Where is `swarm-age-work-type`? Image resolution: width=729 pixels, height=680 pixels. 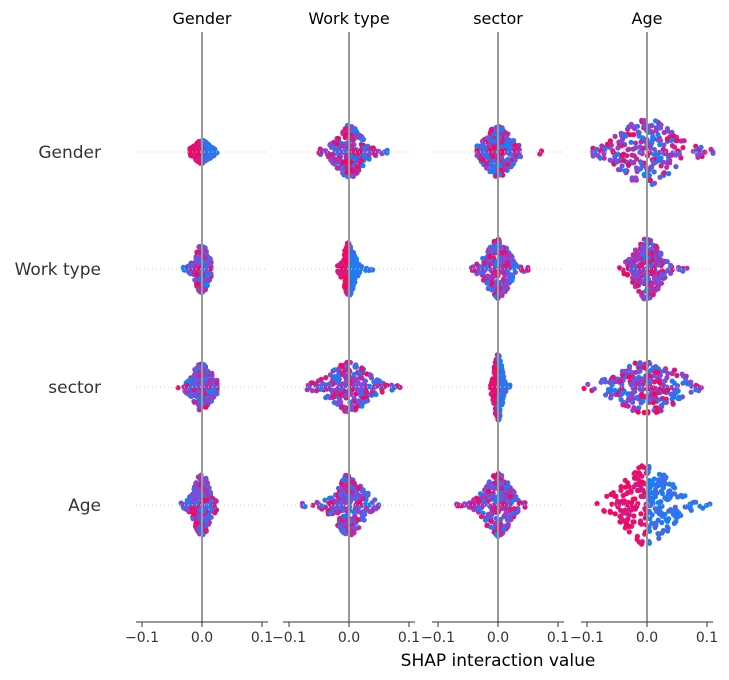
swarm-age-work-type is located at coordinates (340, 505).